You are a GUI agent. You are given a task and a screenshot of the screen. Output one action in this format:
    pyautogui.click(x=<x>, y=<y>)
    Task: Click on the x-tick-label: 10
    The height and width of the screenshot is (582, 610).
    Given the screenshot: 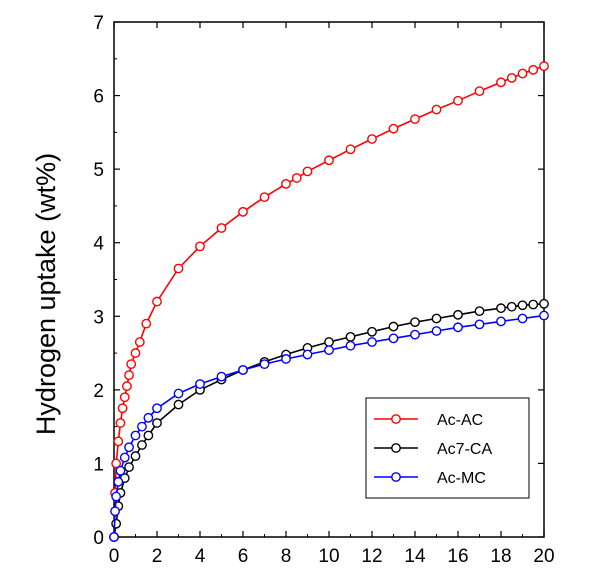 What is the action you would take?
    pyautogui.click(x=328, y=556)
    